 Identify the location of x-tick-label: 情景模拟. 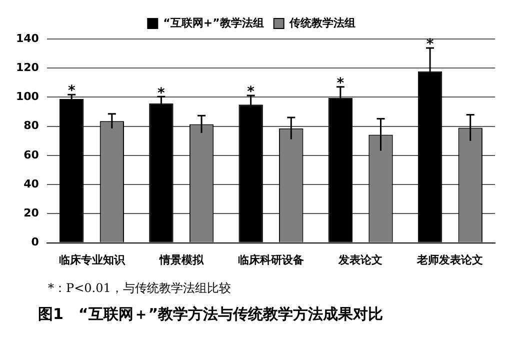
(181, 259).